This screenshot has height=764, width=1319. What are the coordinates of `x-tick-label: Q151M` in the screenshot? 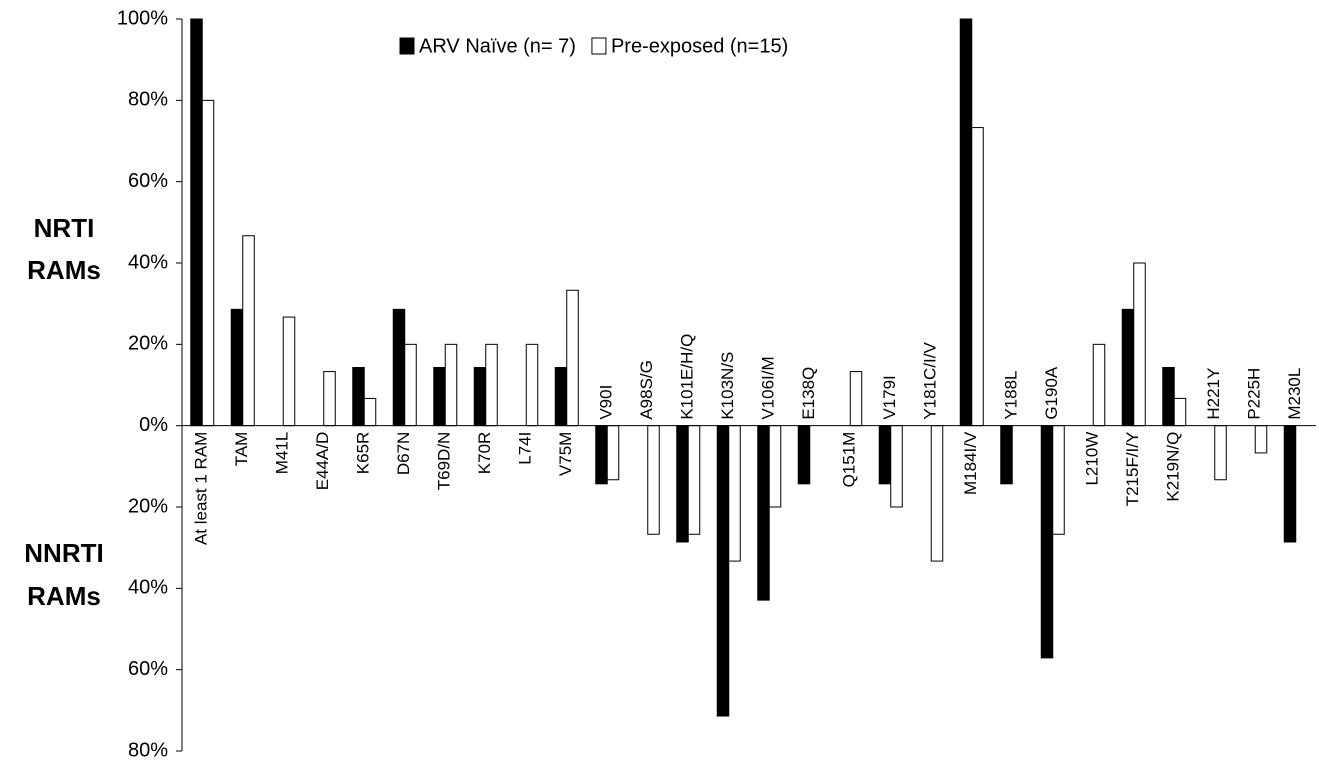 It's located at (849, 460).